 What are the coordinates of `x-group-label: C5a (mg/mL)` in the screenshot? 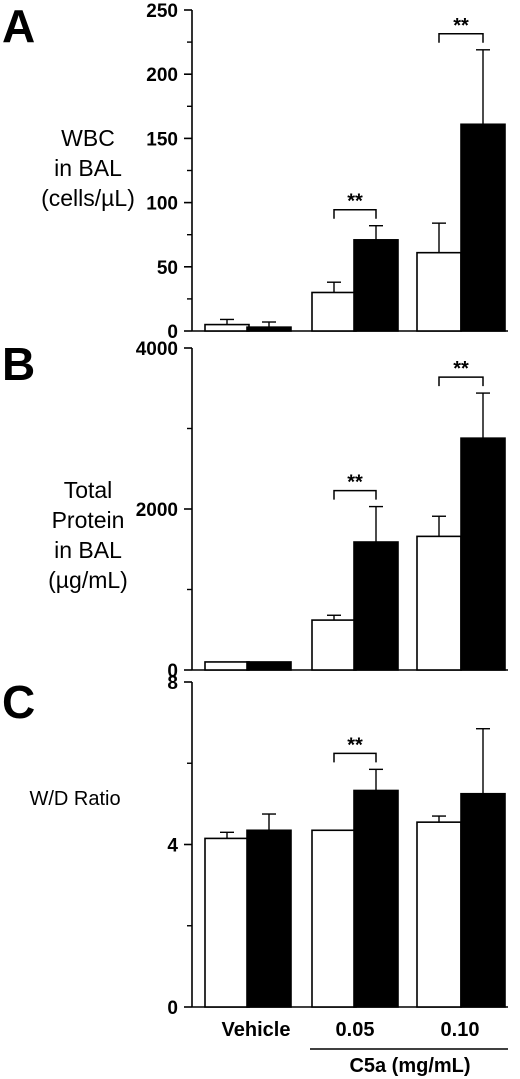 It's located at (409, 1066).